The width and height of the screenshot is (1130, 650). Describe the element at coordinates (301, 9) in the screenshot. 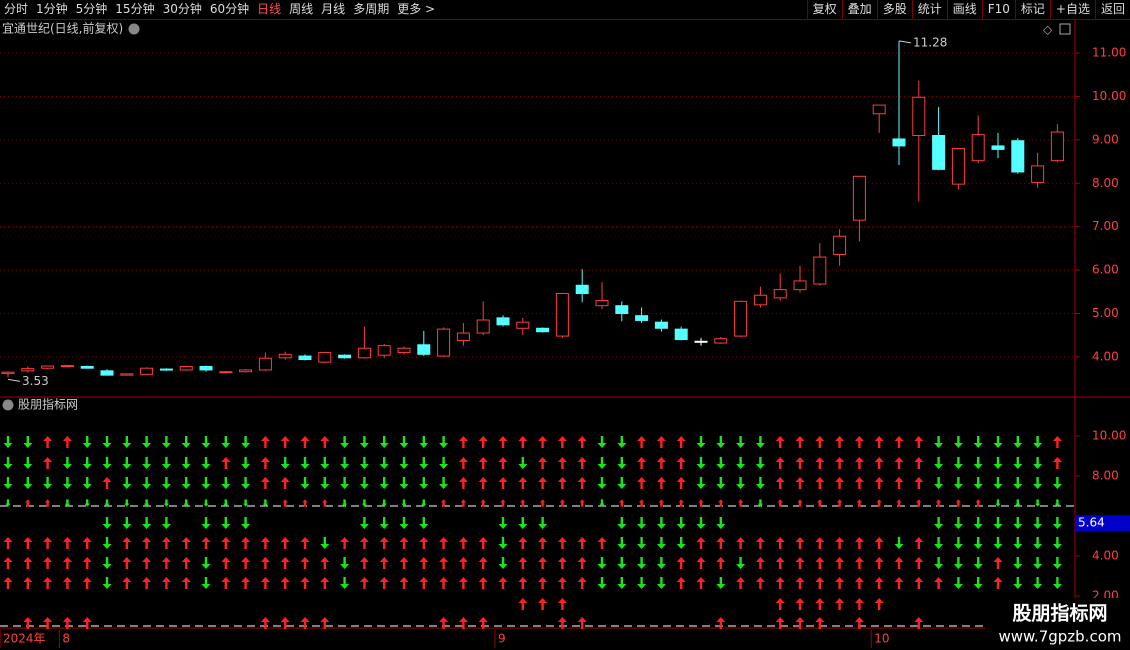

I see `tab: 周线` at that location.